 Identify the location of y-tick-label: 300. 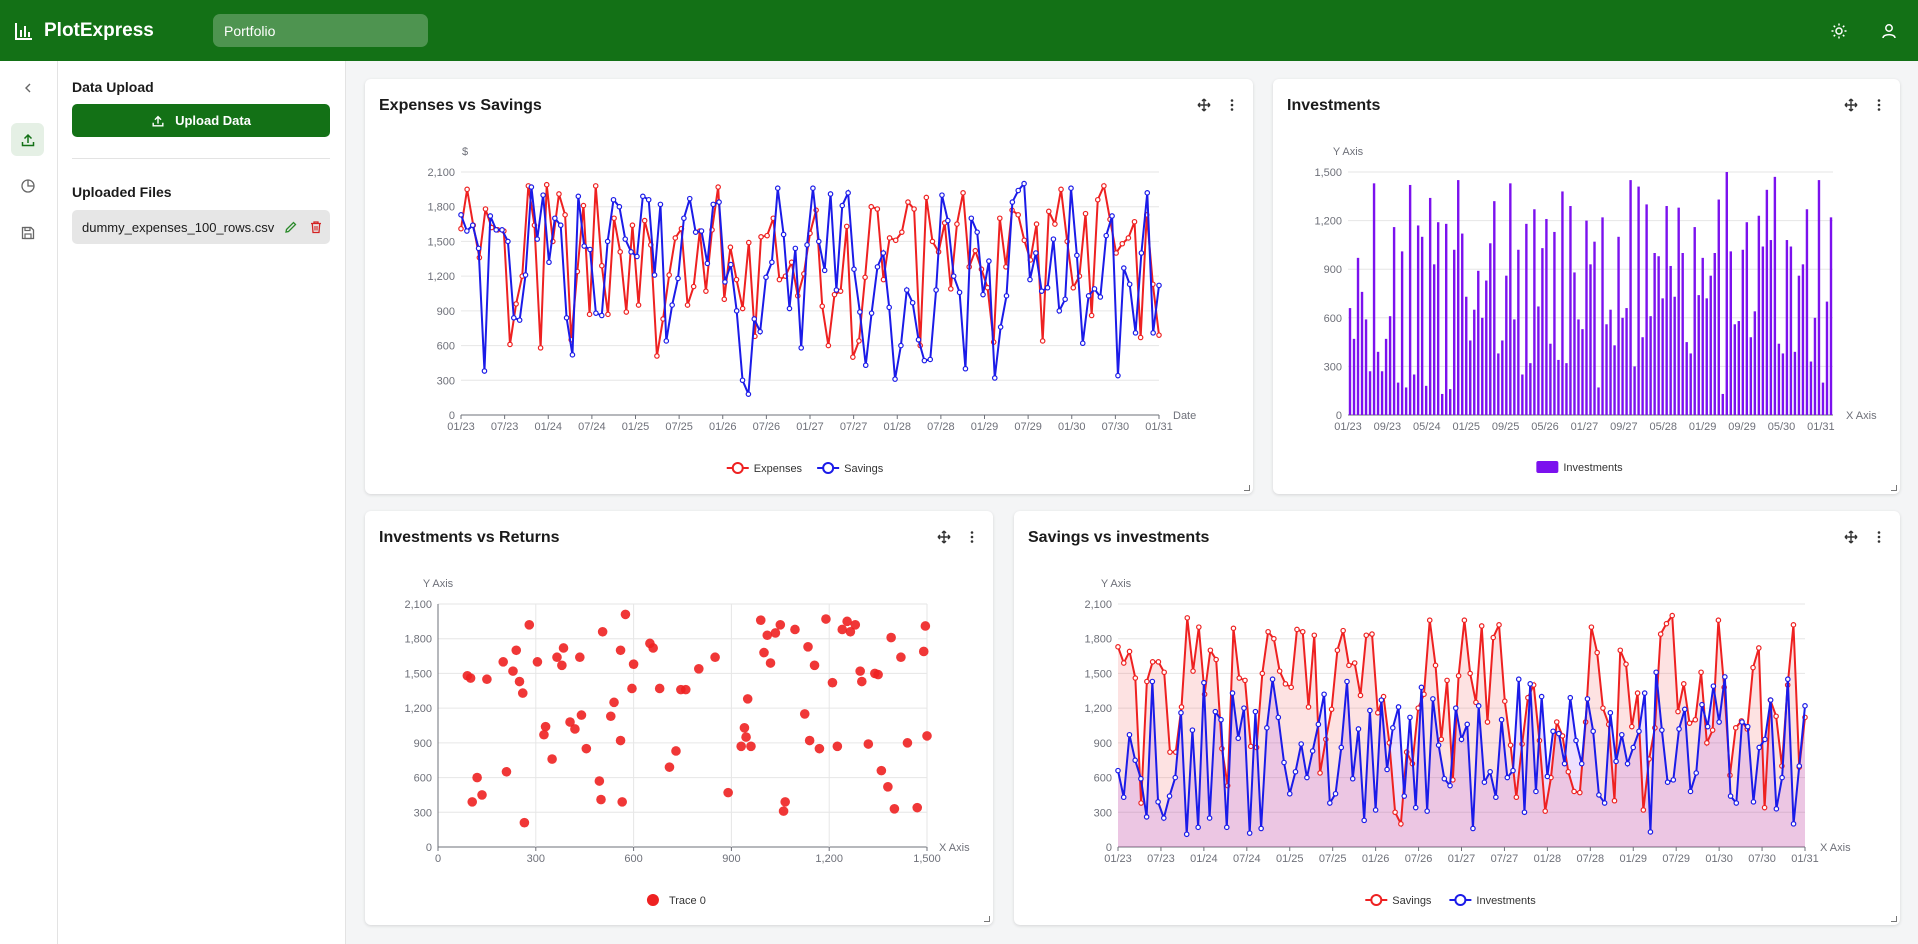
(446, 381).